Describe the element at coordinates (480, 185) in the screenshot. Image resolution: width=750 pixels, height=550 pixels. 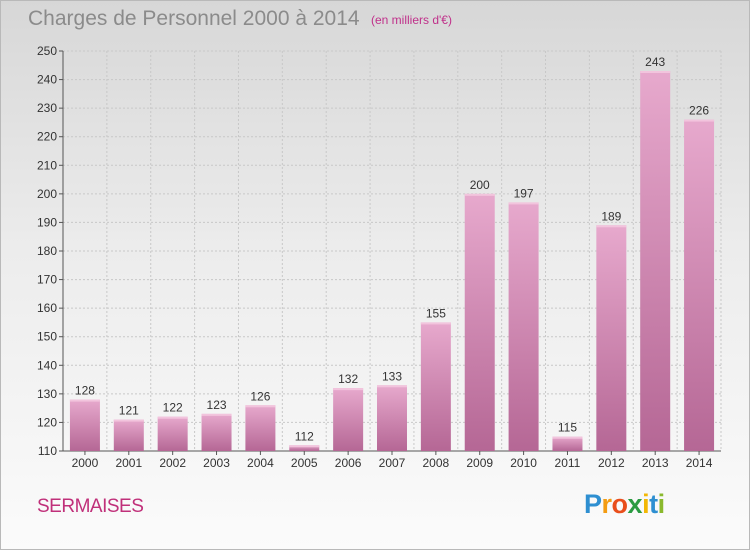
I see `data-label: 200` at that location.